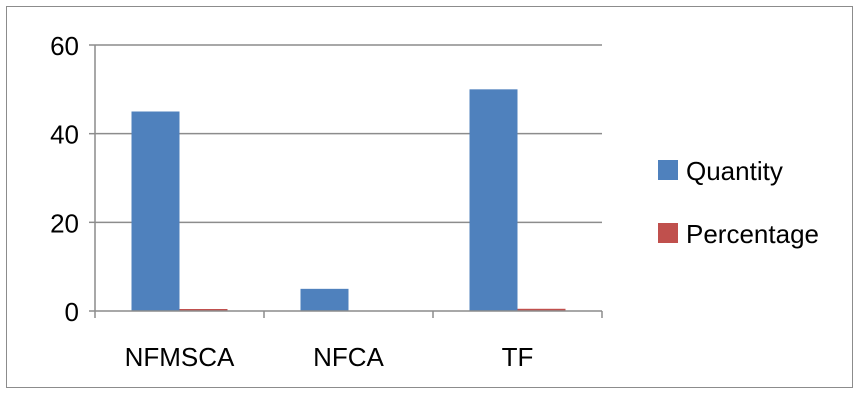 The width and height of the screenshot is (859, 394). What do you see at coordinates (518, 357) in the screenshot?
I see `x-tick-label: TF` at bounding box center [518, 357].